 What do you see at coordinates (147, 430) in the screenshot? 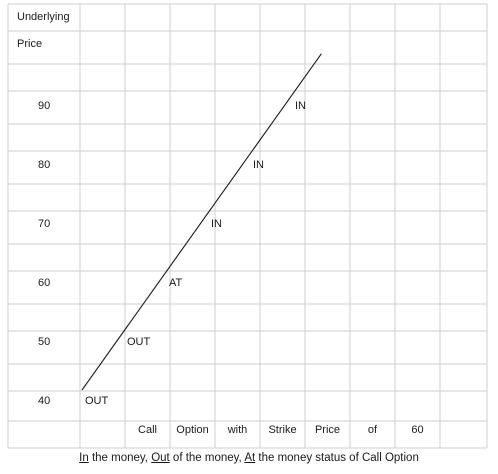
I see `x-label-word: Call` at bounding box center [147, 430].